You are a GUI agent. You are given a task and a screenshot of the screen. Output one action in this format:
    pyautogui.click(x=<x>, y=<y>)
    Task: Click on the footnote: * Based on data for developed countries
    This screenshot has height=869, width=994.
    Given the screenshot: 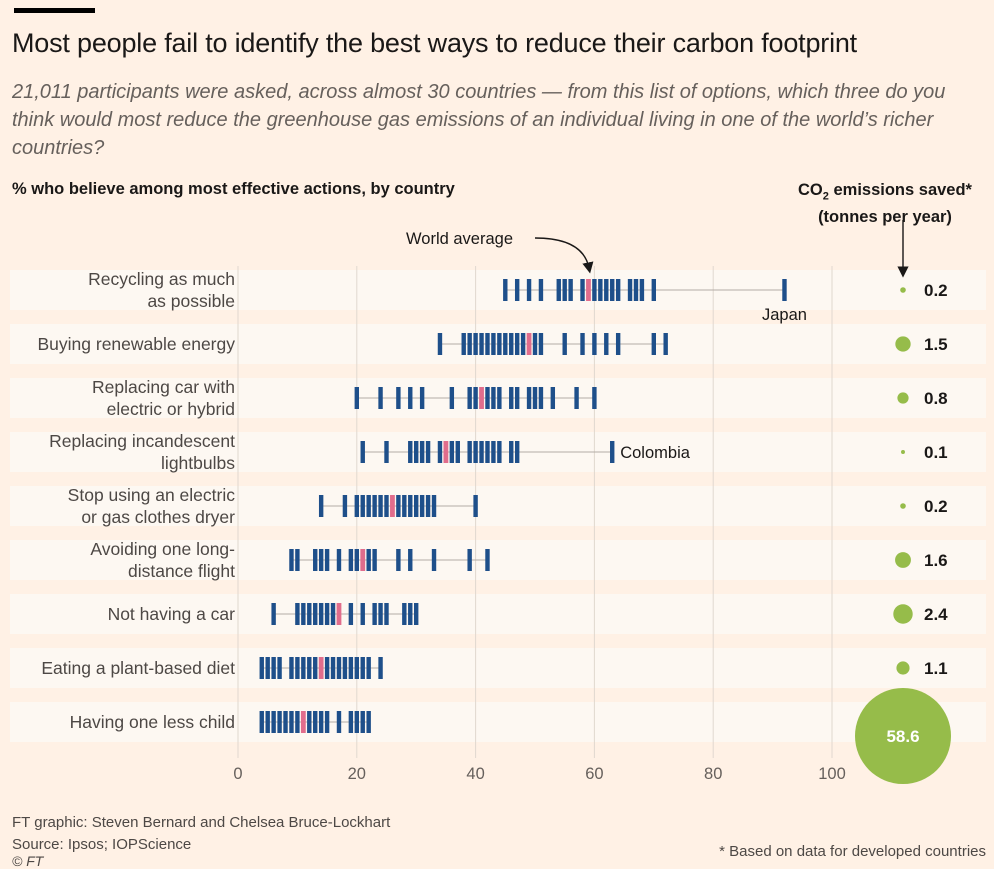 What is the action you would take?
    pyautogui.click(x=852, y=851)
    